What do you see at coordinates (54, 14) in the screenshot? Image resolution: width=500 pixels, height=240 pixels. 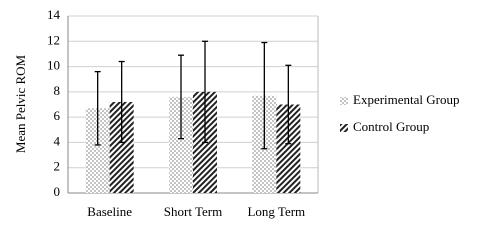 I see `y-tick-label: 14` at bounding box center [54, 14].